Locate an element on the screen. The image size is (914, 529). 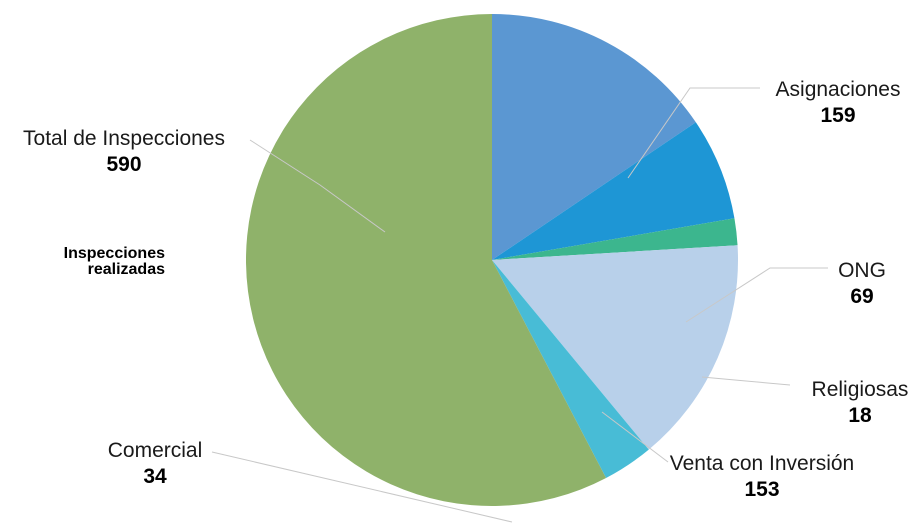
leader-line-religiosas is located at coordinates (746, 381).